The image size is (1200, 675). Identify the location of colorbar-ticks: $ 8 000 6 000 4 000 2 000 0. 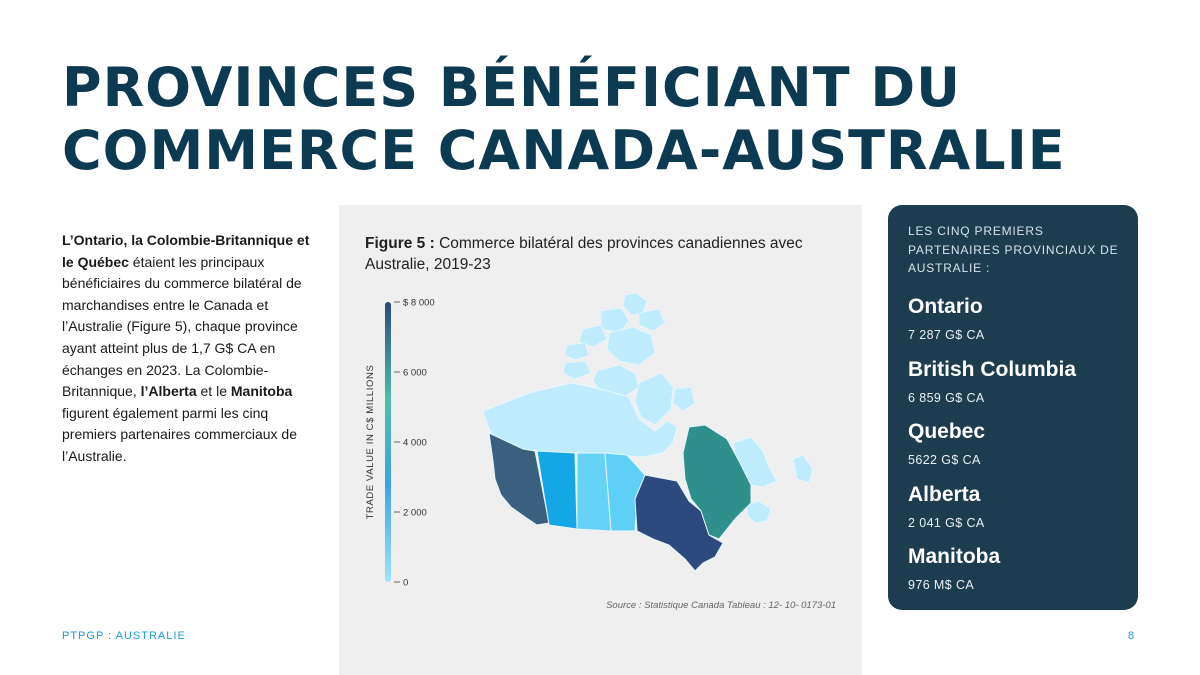
(414, 443).